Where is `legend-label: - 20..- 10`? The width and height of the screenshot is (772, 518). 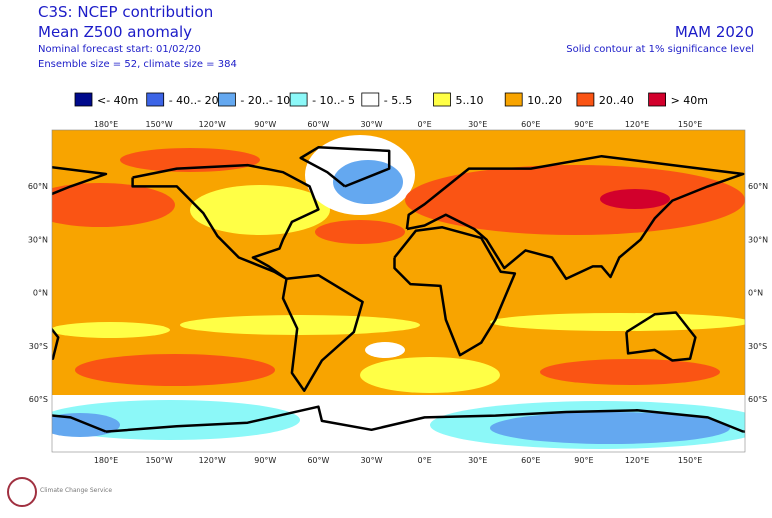 legend-label: - 20..- 10 is located at coordinates (265, 100).